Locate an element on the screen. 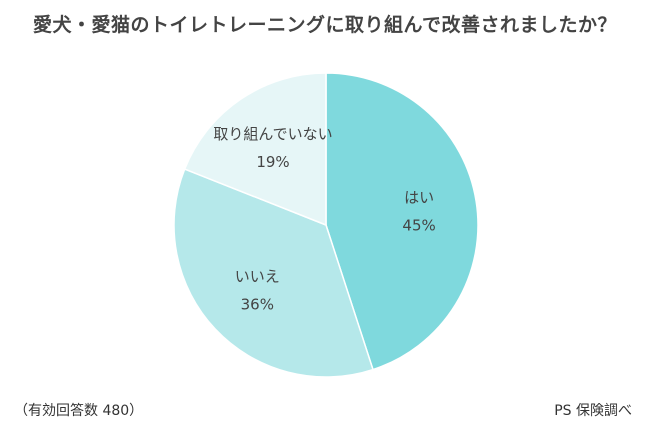  slice-value-label: 36% is located at coordinates (257, 305).